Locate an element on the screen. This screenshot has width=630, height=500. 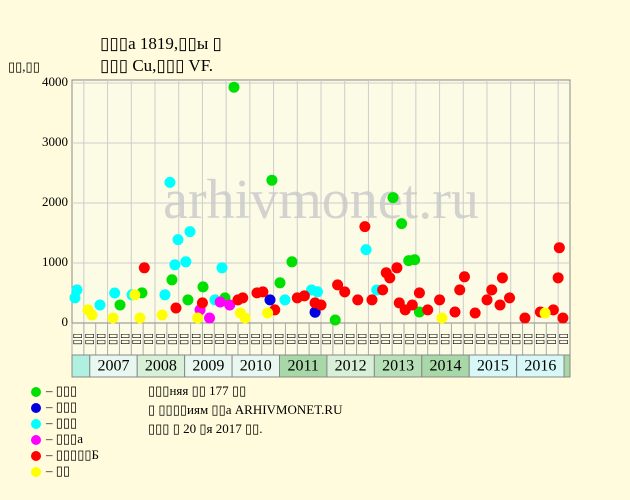
year-label: 2013 is located at coordinates (398, 366).